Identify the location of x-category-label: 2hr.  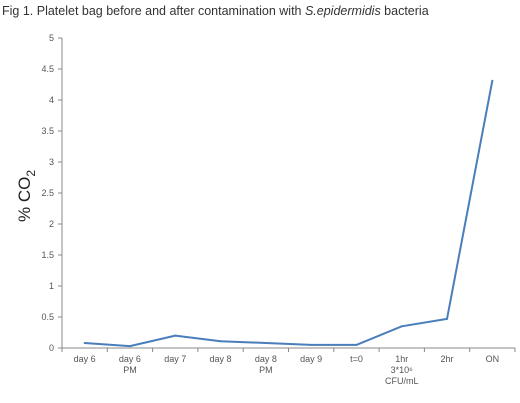
(447, 359).